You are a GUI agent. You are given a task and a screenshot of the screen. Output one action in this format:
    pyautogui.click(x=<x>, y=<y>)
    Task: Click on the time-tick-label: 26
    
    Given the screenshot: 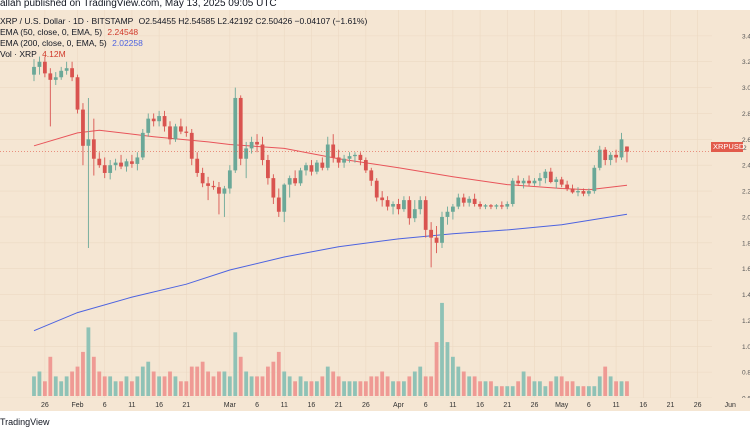 What is the action you would take?
    pyautogui.click(x=45, y=405)
    